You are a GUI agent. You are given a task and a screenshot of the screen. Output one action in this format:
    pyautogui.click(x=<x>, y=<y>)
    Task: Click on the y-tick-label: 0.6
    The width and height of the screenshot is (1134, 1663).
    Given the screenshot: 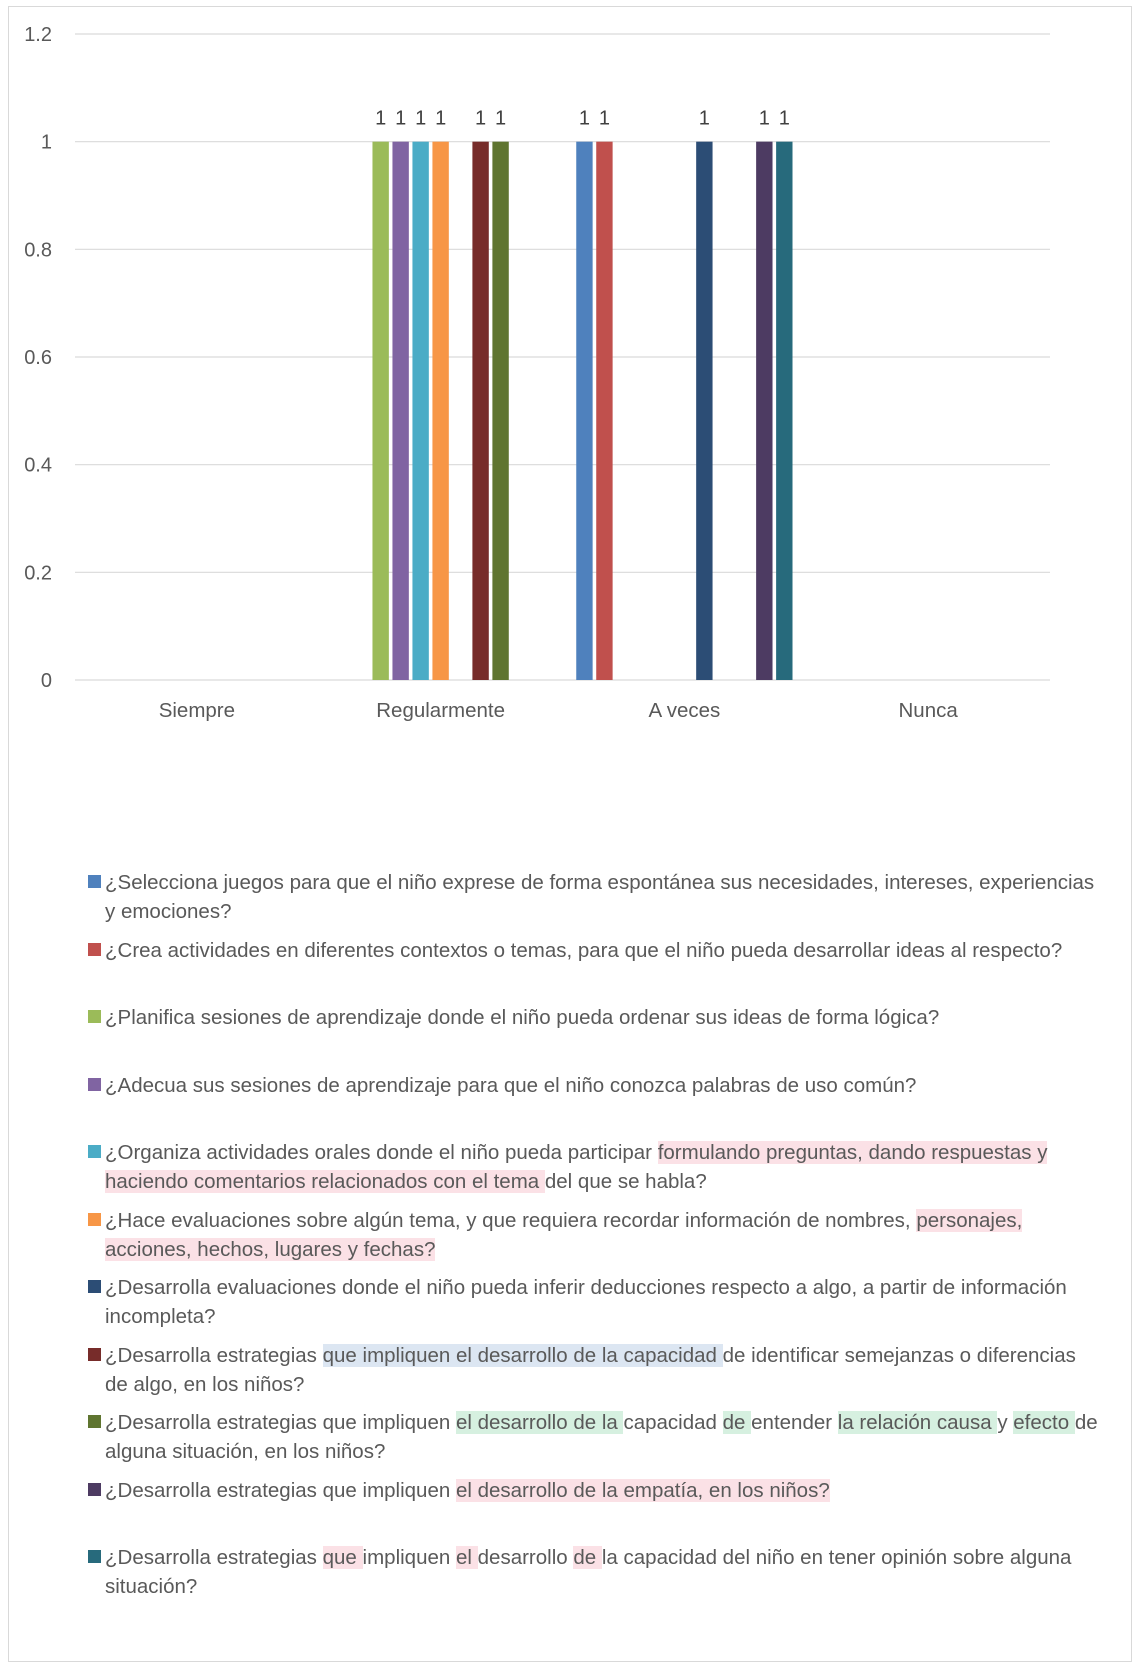 What is the action you would take?
    pyautogui.click(x=38, y=358)
    